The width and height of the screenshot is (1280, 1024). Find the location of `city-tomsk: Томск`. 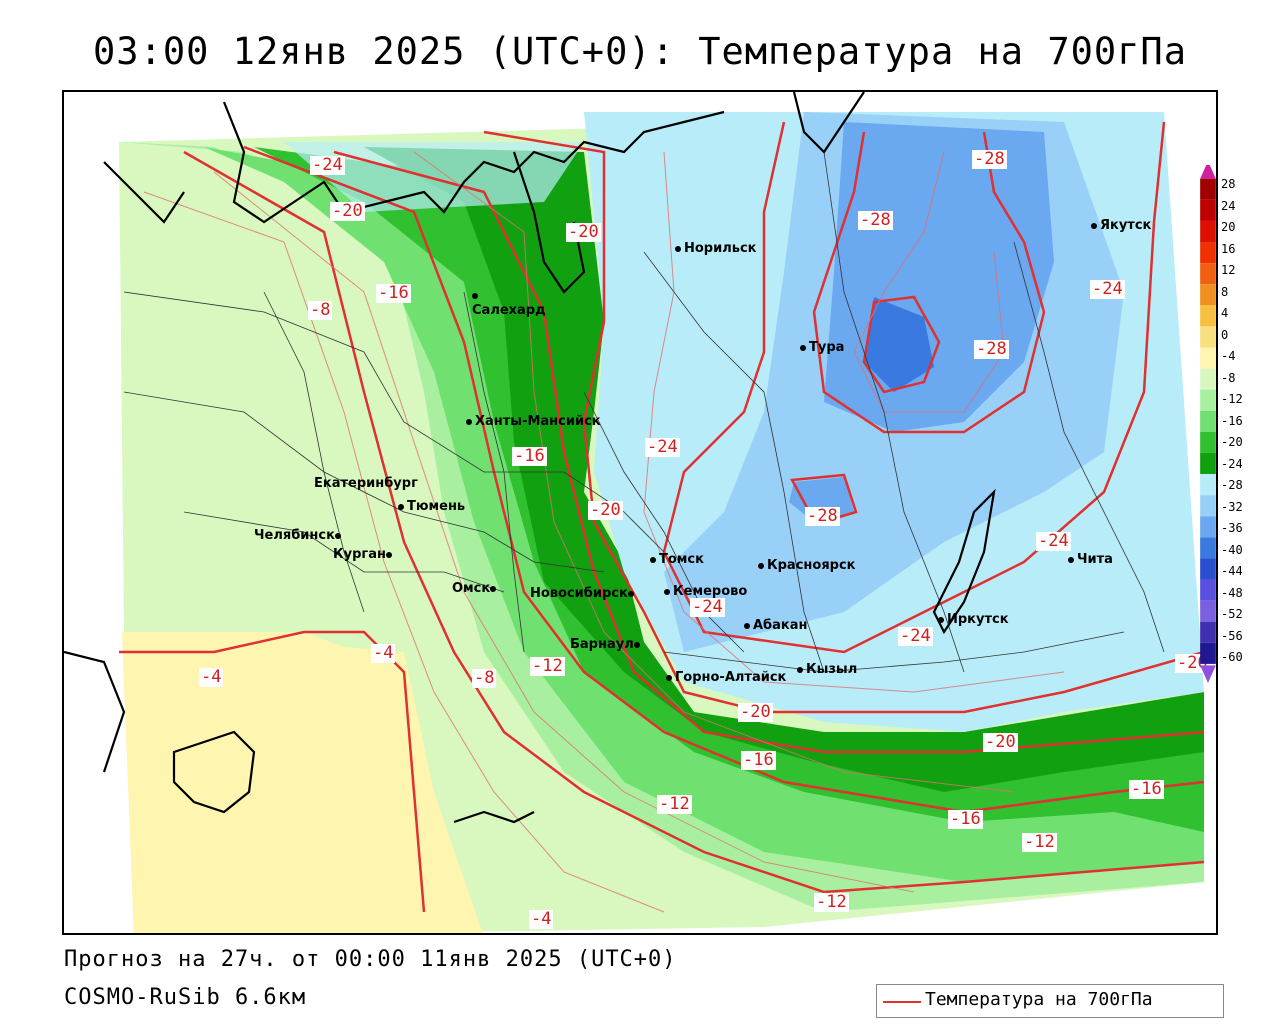

city-tomsk: Томск is located at coordinates (677, 559).